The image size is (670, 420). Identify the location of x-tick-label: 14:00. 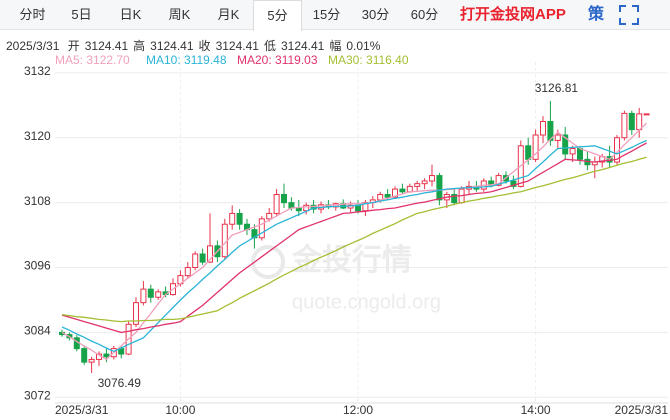
(536, 410).